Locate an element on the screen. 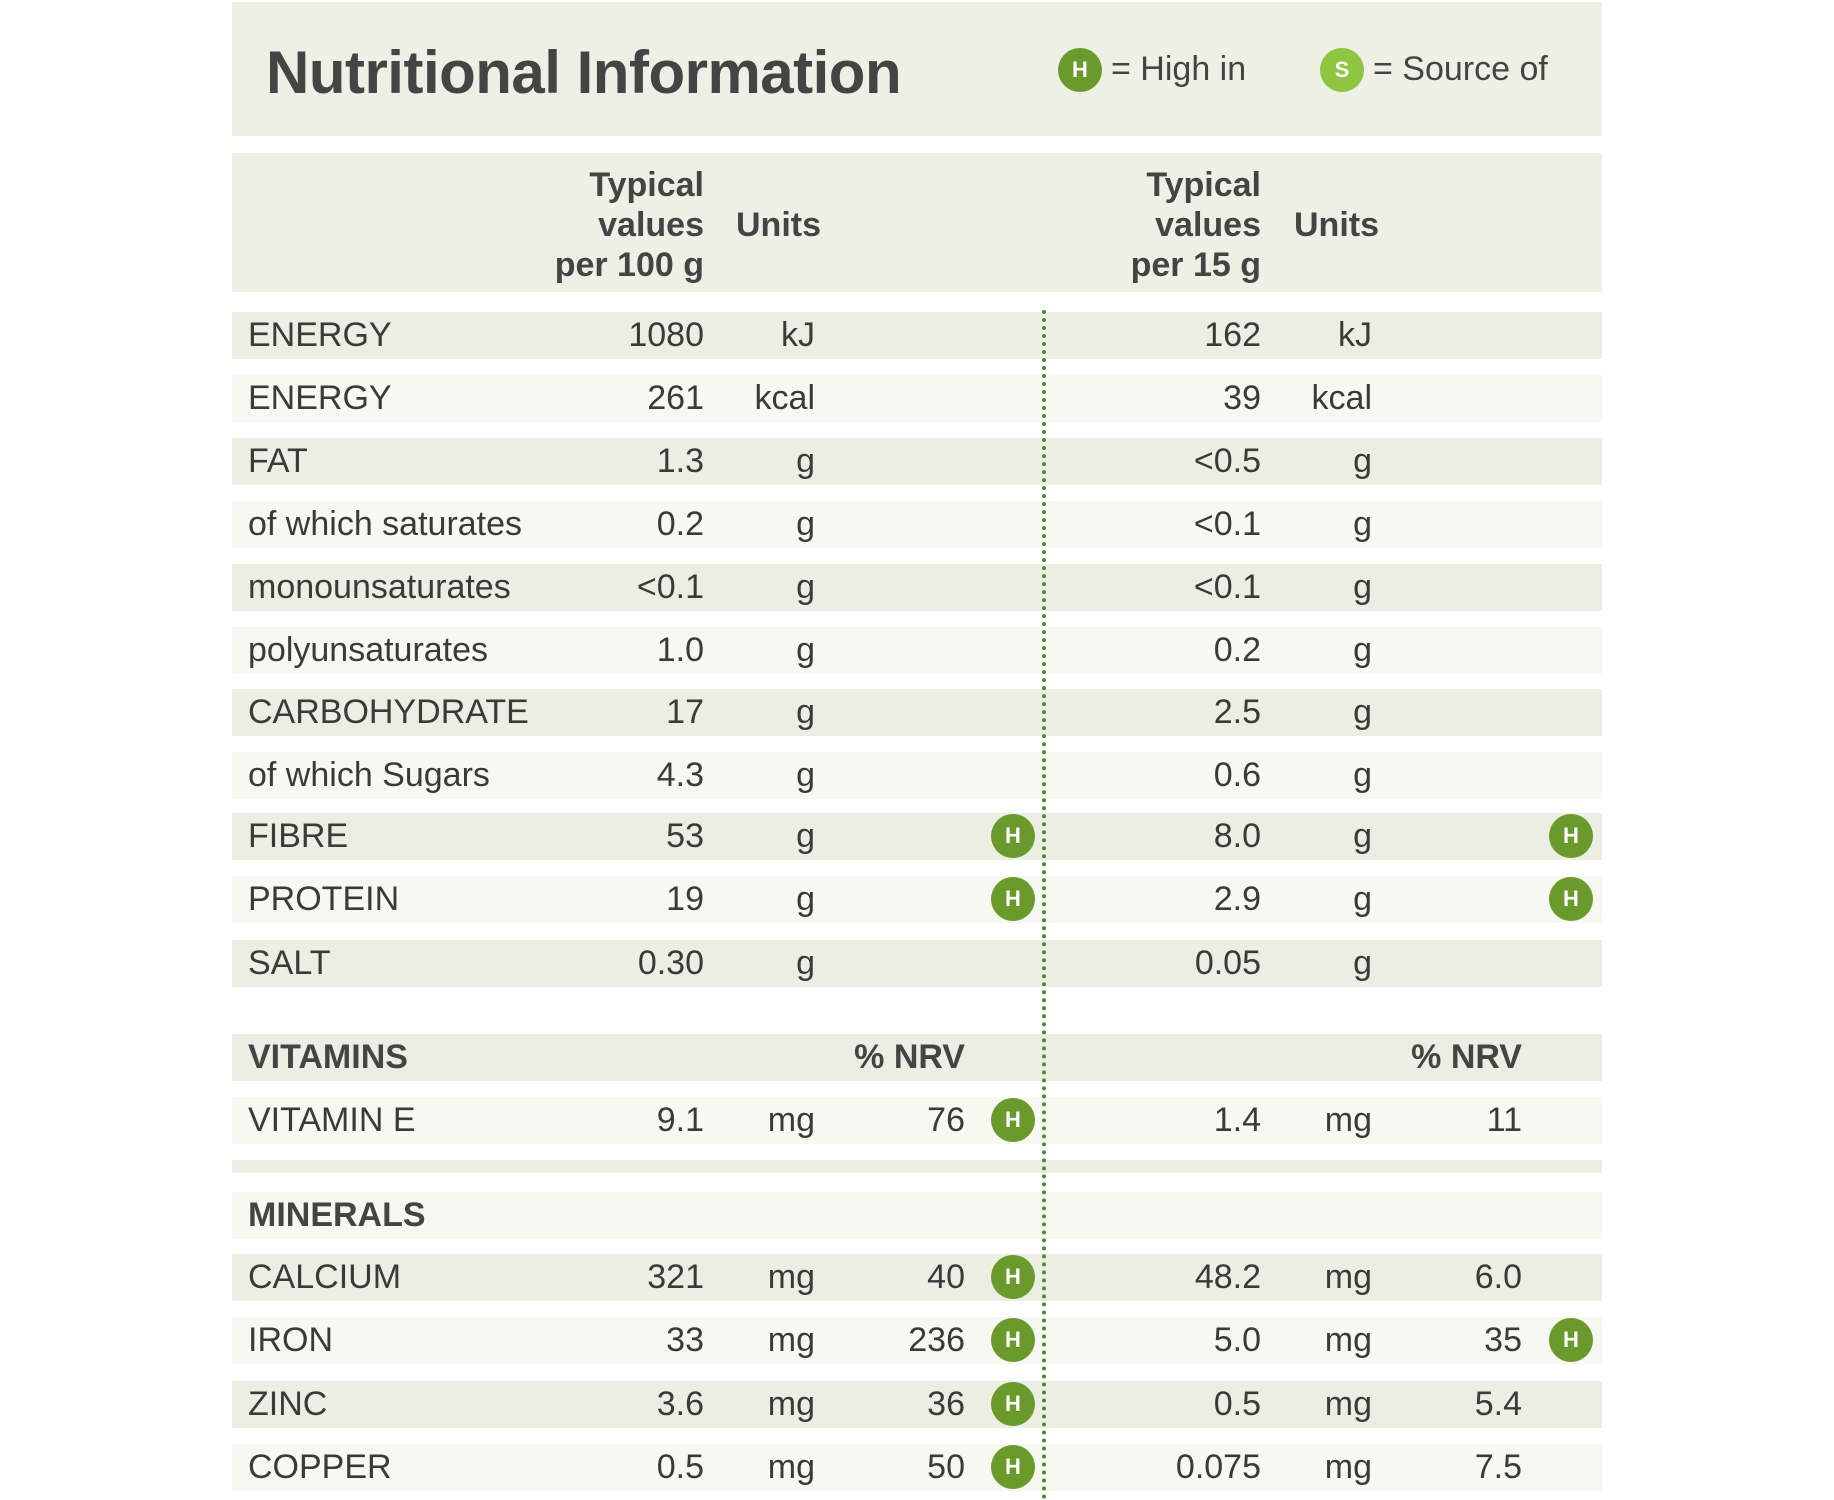 The image size is (1834, 1500). value-per-100g: 0.5 is located at coordinates (680, 1467).